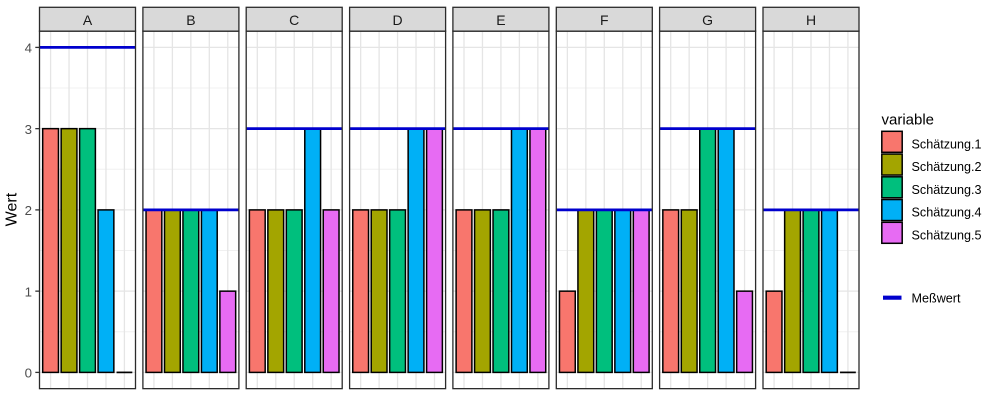 The height and width of the screenshot is (405, 1000). What do you see at coordinates (947, 144) in the screenshot?
I see `svg-text: Schätzung.1` at bounding box center [947, 144].